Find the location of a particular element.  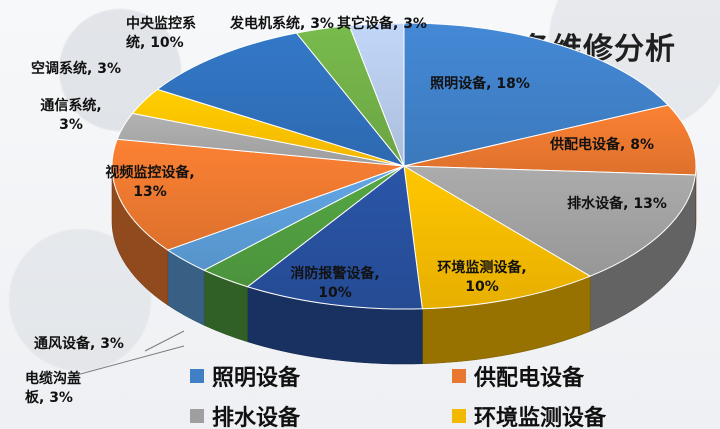

slice-label-9: 通信系统, 3% is located at coordinates (70, 115).